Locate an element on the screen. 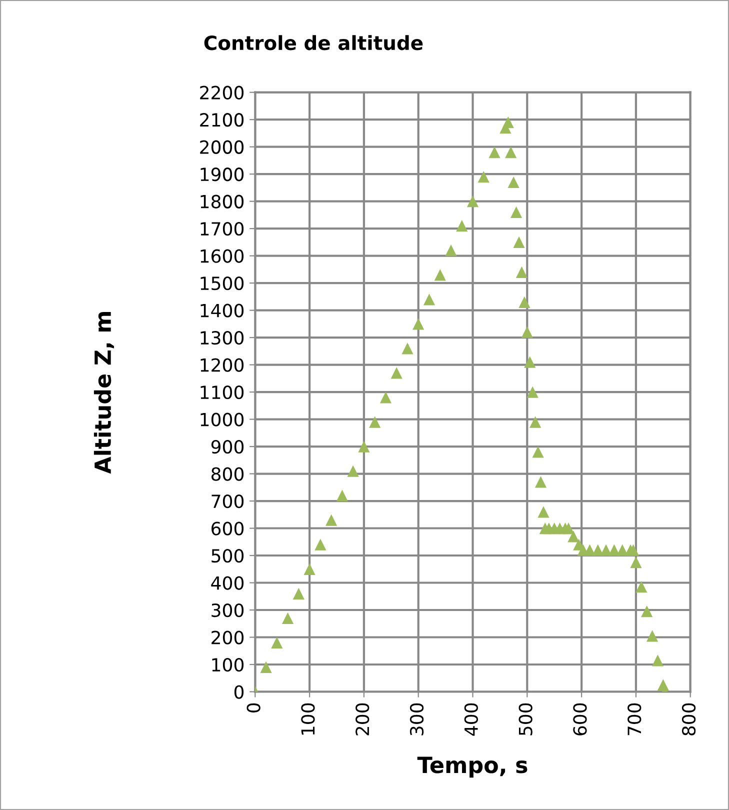 The width and height of the screenshot is (729, 810). x-tick-label: 700 is located at coordinates (635, 719).